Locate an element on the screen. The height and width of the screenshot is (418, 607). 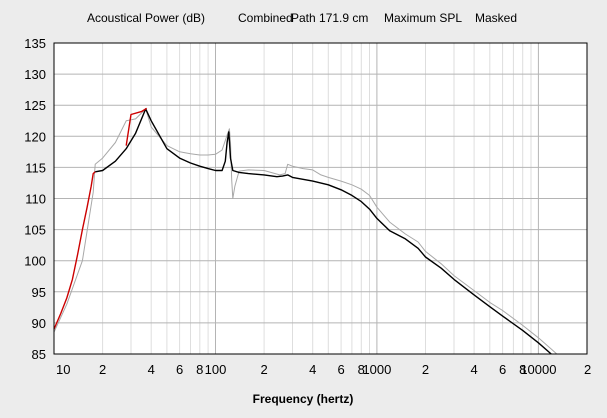
y-tick-label: 85 is located at coordinates (39, 354).